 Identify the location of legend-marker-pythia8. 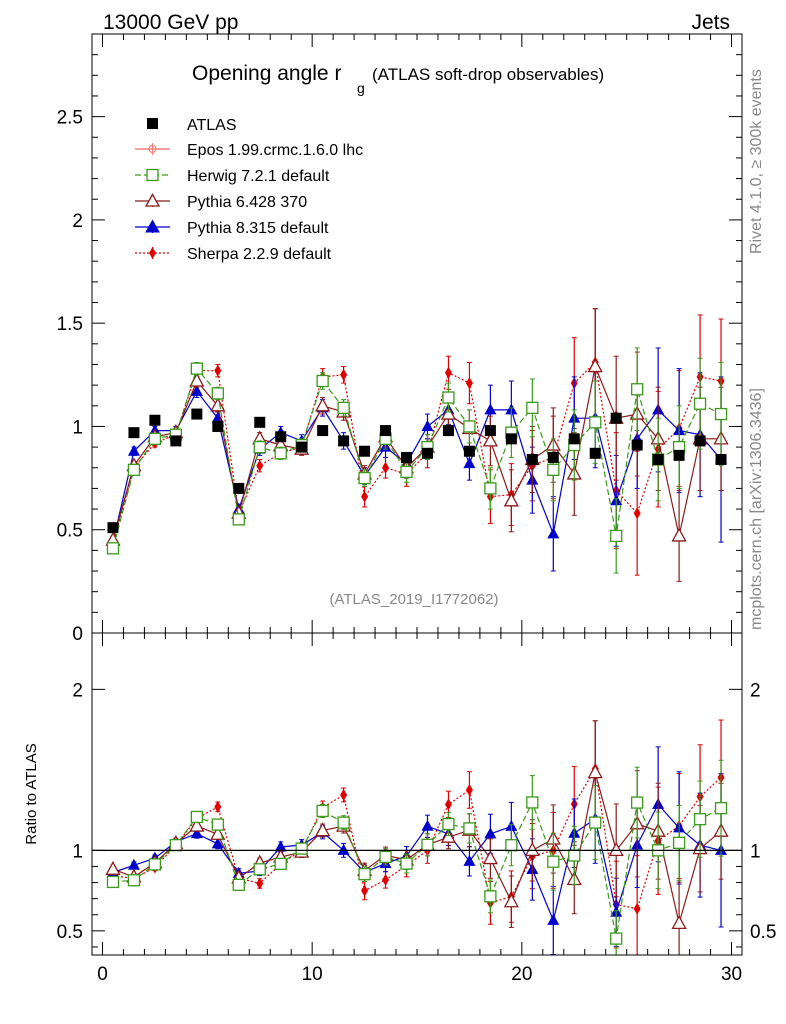
(152, 226).